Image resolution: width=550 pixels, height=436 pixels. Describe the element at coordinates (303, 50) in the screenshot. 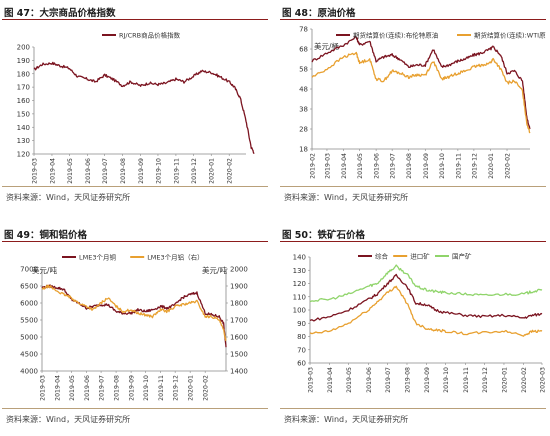

I see `y-tick-label: 68` at that location.